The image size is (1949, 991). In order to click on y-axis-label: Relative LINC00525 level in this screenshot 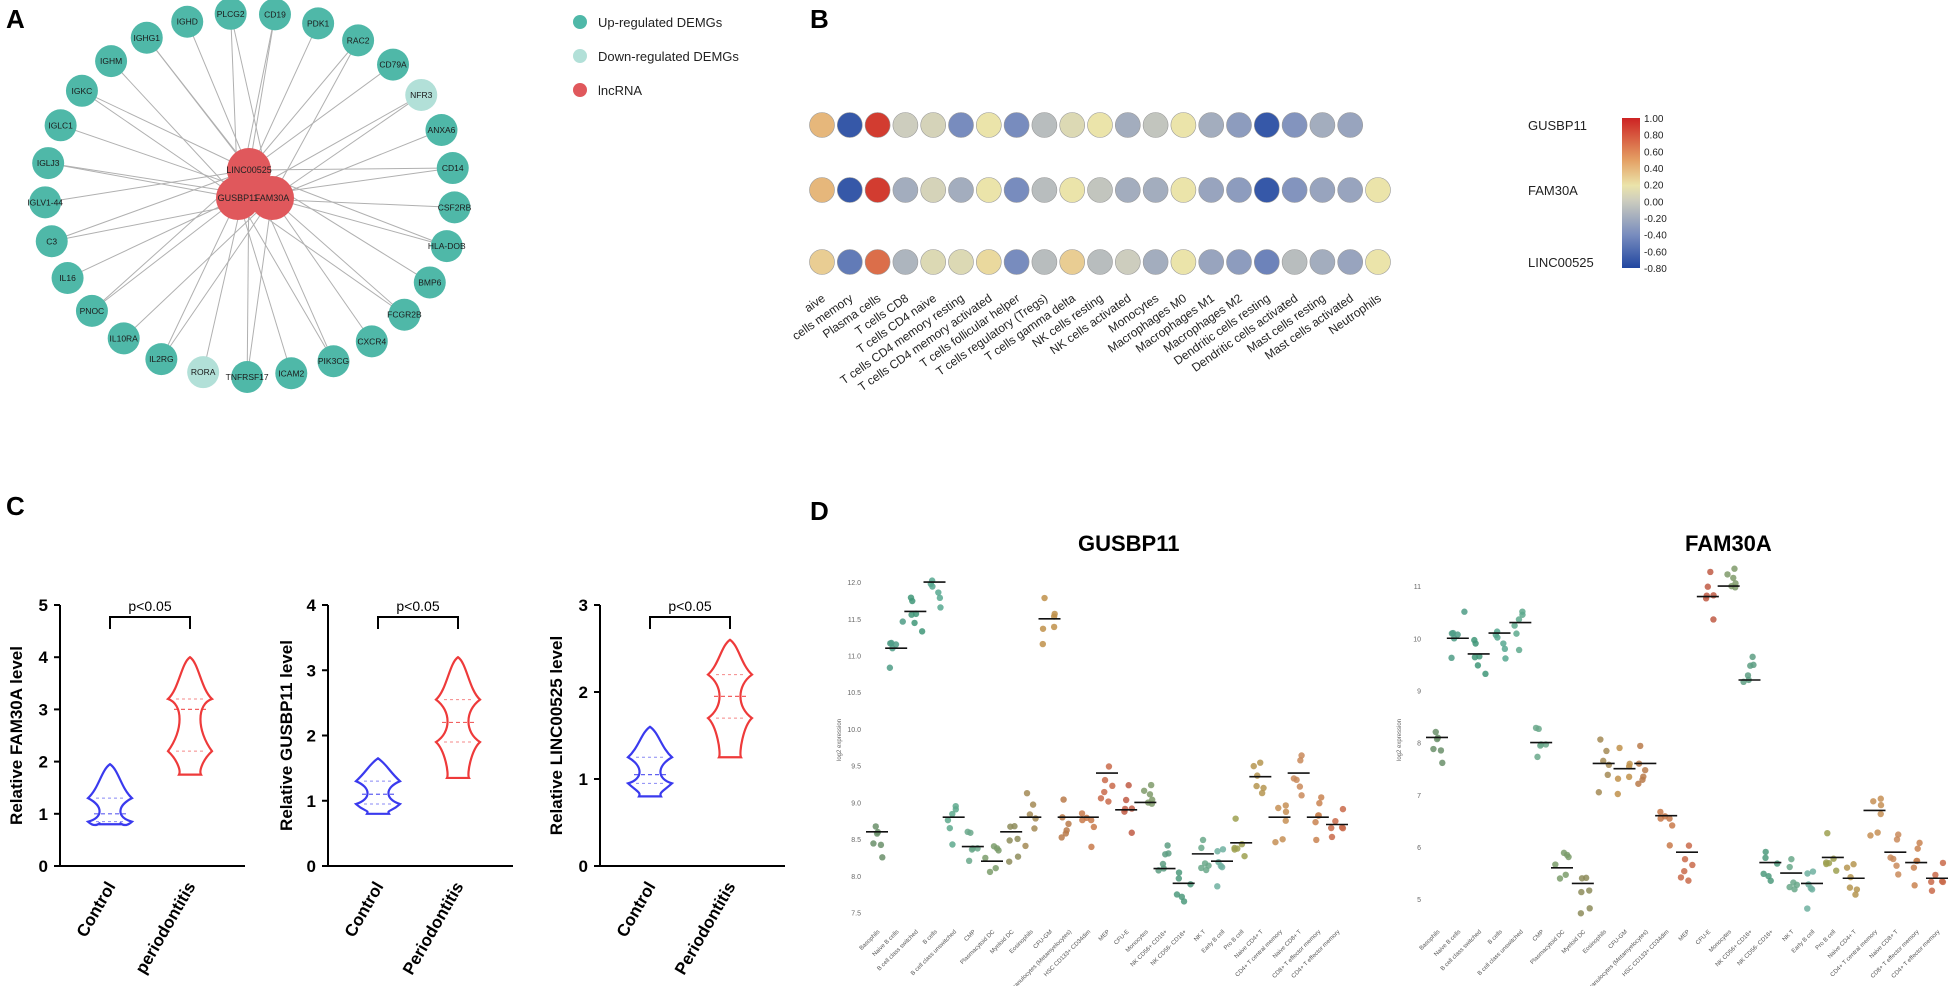, I will do `click(556, 735)`.